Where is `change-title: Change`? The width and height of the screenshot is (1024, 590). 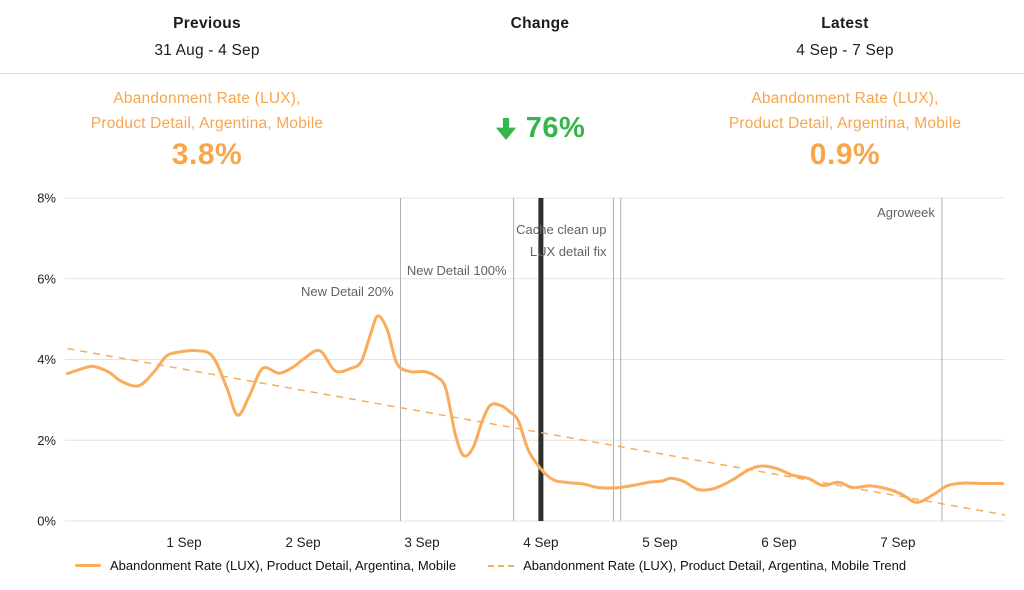
change-title: Change is located at coordinates (540, 23).